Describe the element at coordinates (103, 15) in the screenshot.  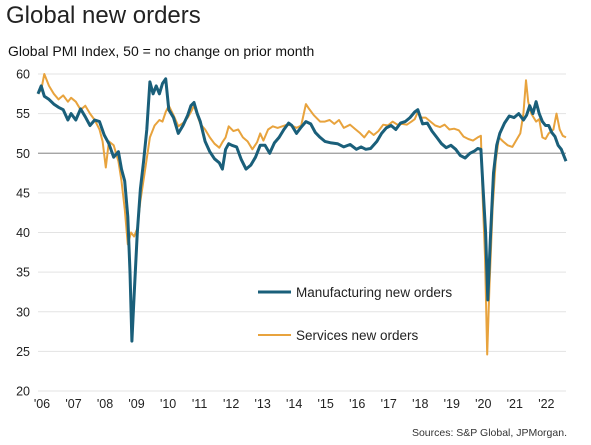
I see `chart-title: Global new orders` at that location.